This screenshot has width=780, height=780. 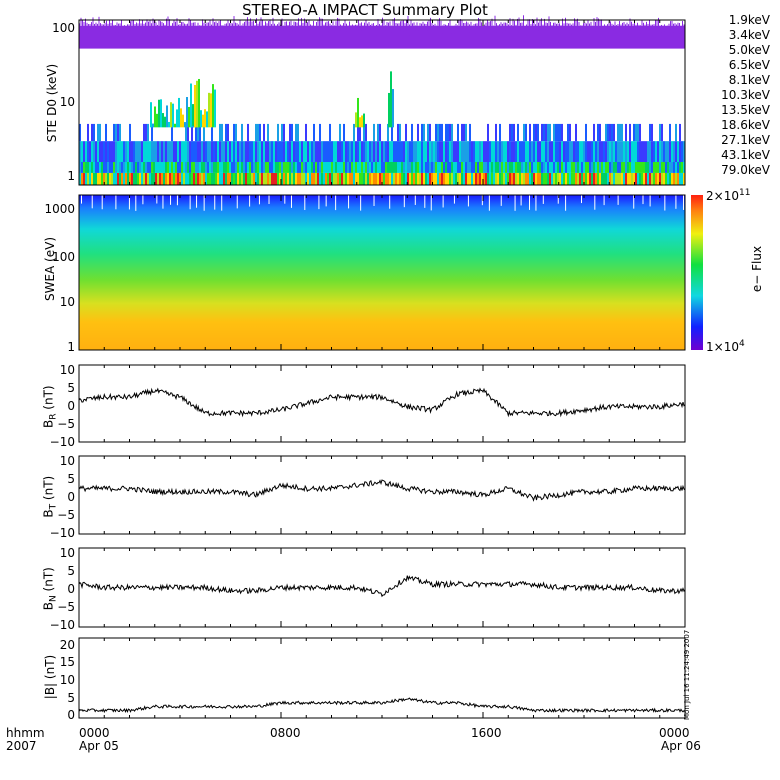 I want to click on bt-tick: 10, so click(x=67, y=461).